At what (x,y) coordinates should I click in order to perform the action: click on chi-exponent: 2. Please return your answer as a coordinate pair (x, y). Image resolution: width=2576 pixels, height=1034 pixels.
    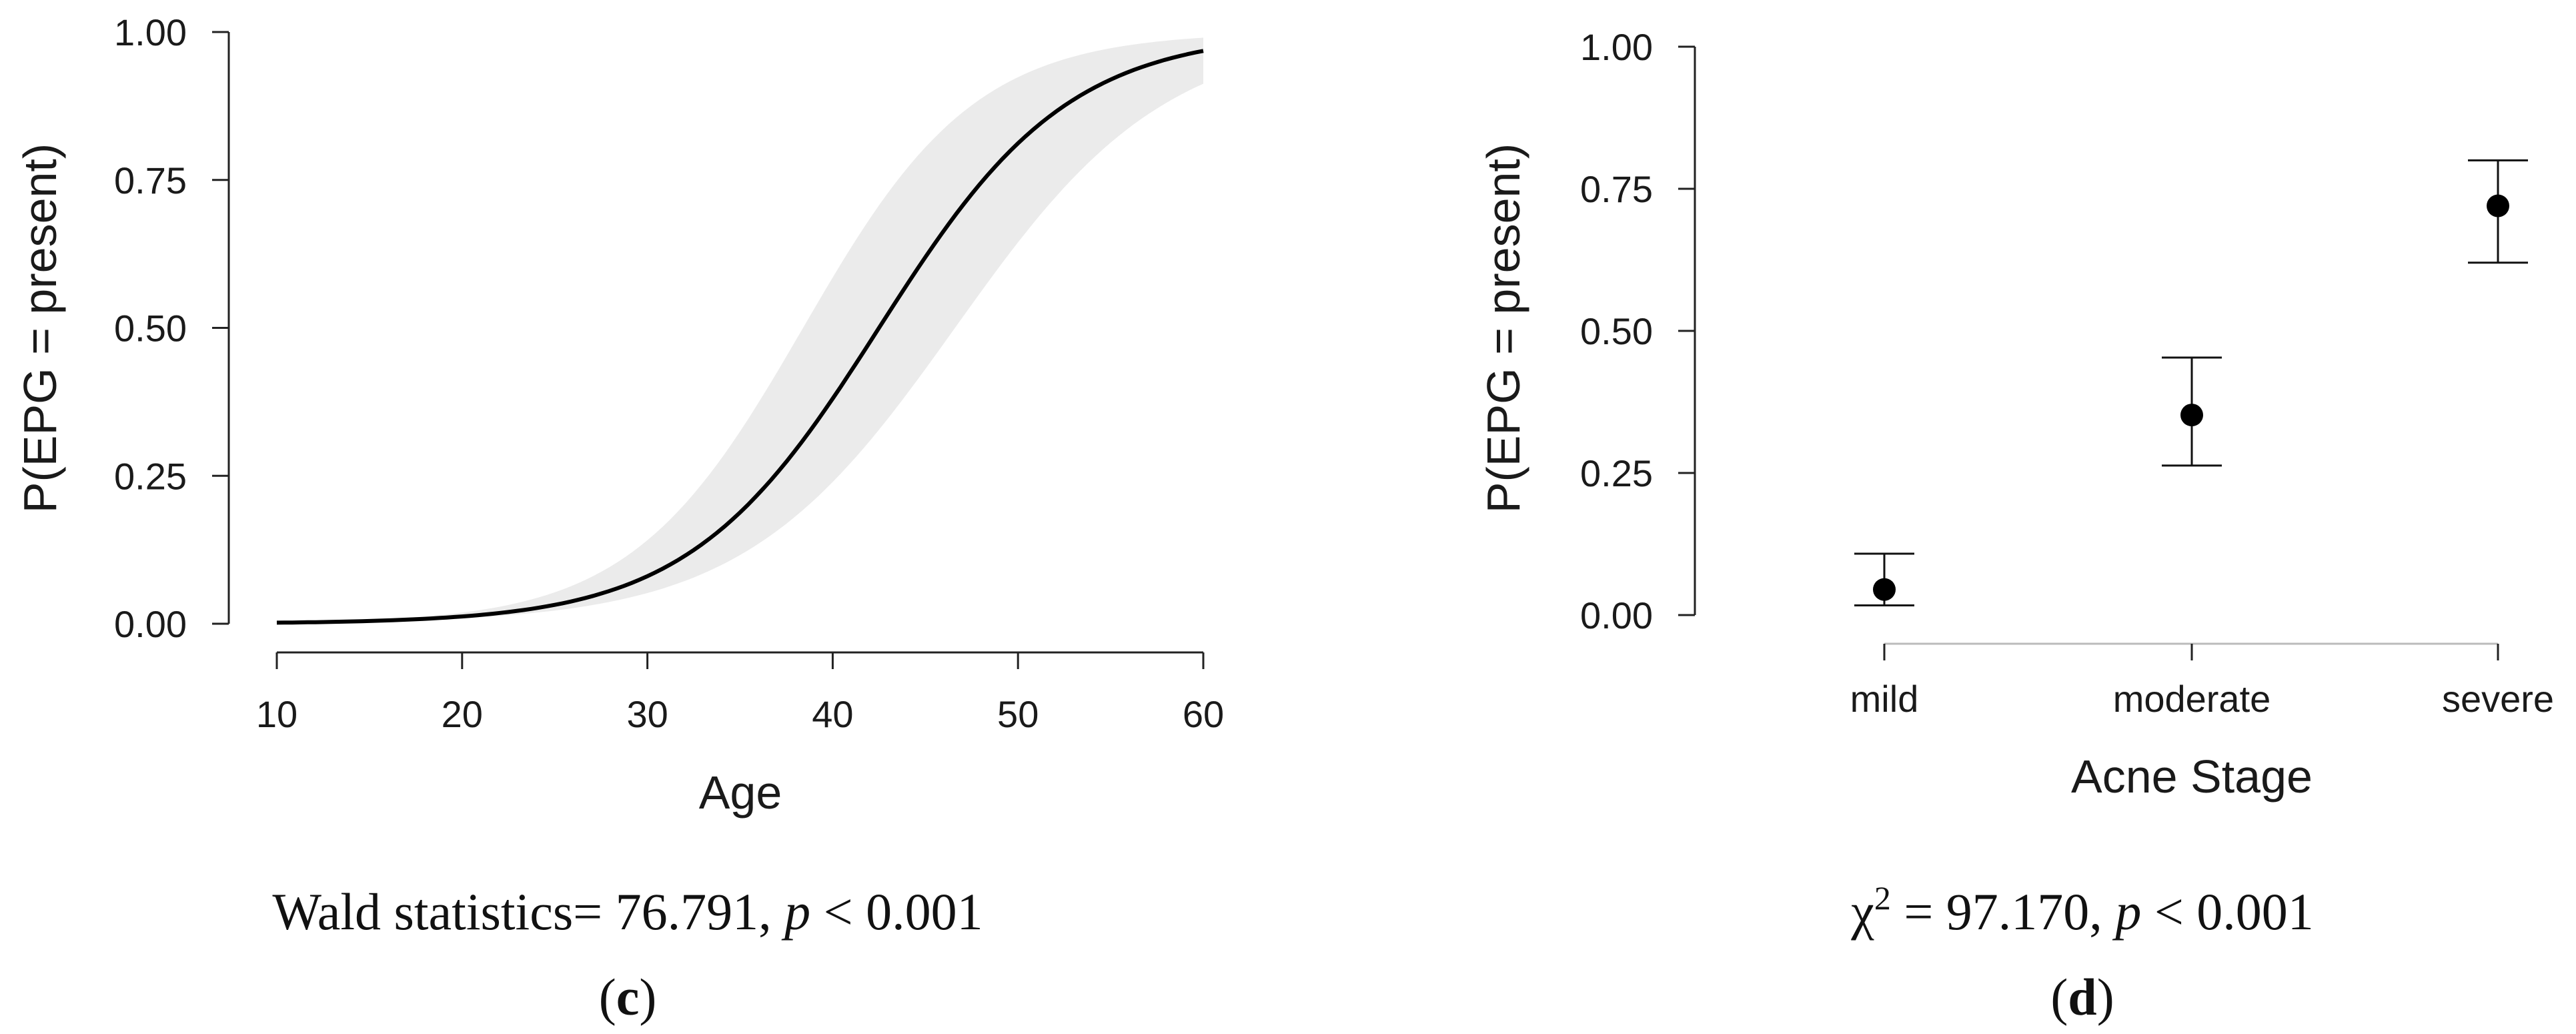
    Looking at the image, I should click on (1883, 898).